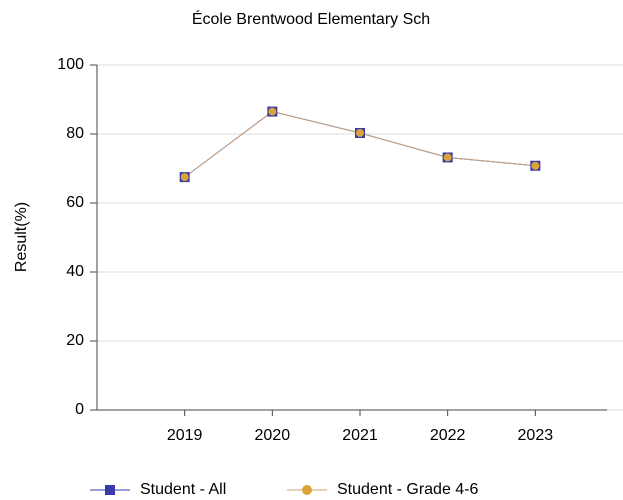  Describe the element at coordinates (79, 409) in the screenshot. I see `y-tick-label: 0` at that location.